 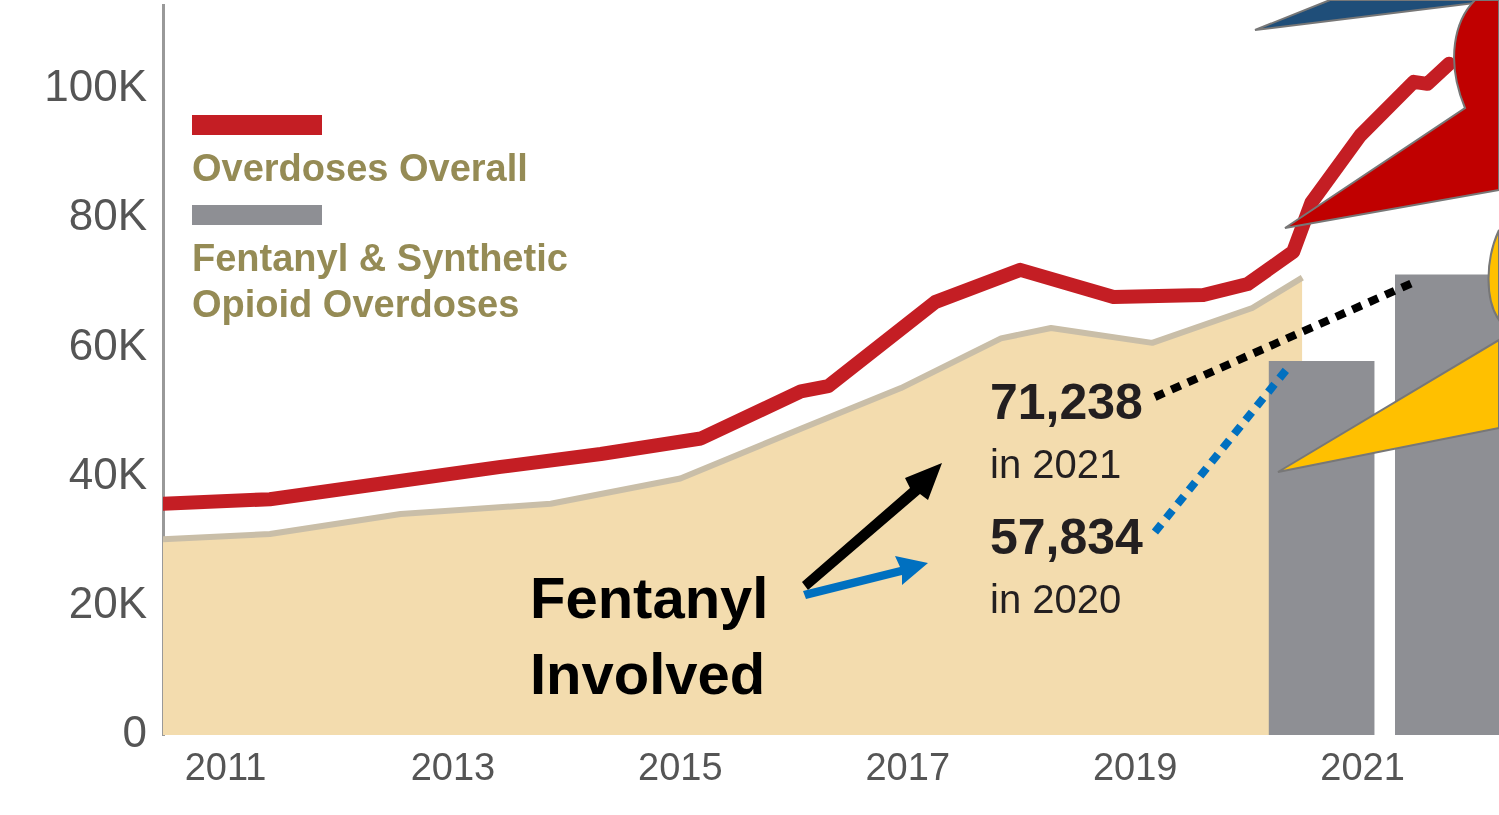 I want to click on x-tick-label: 2015, so click(x=680, y=767).